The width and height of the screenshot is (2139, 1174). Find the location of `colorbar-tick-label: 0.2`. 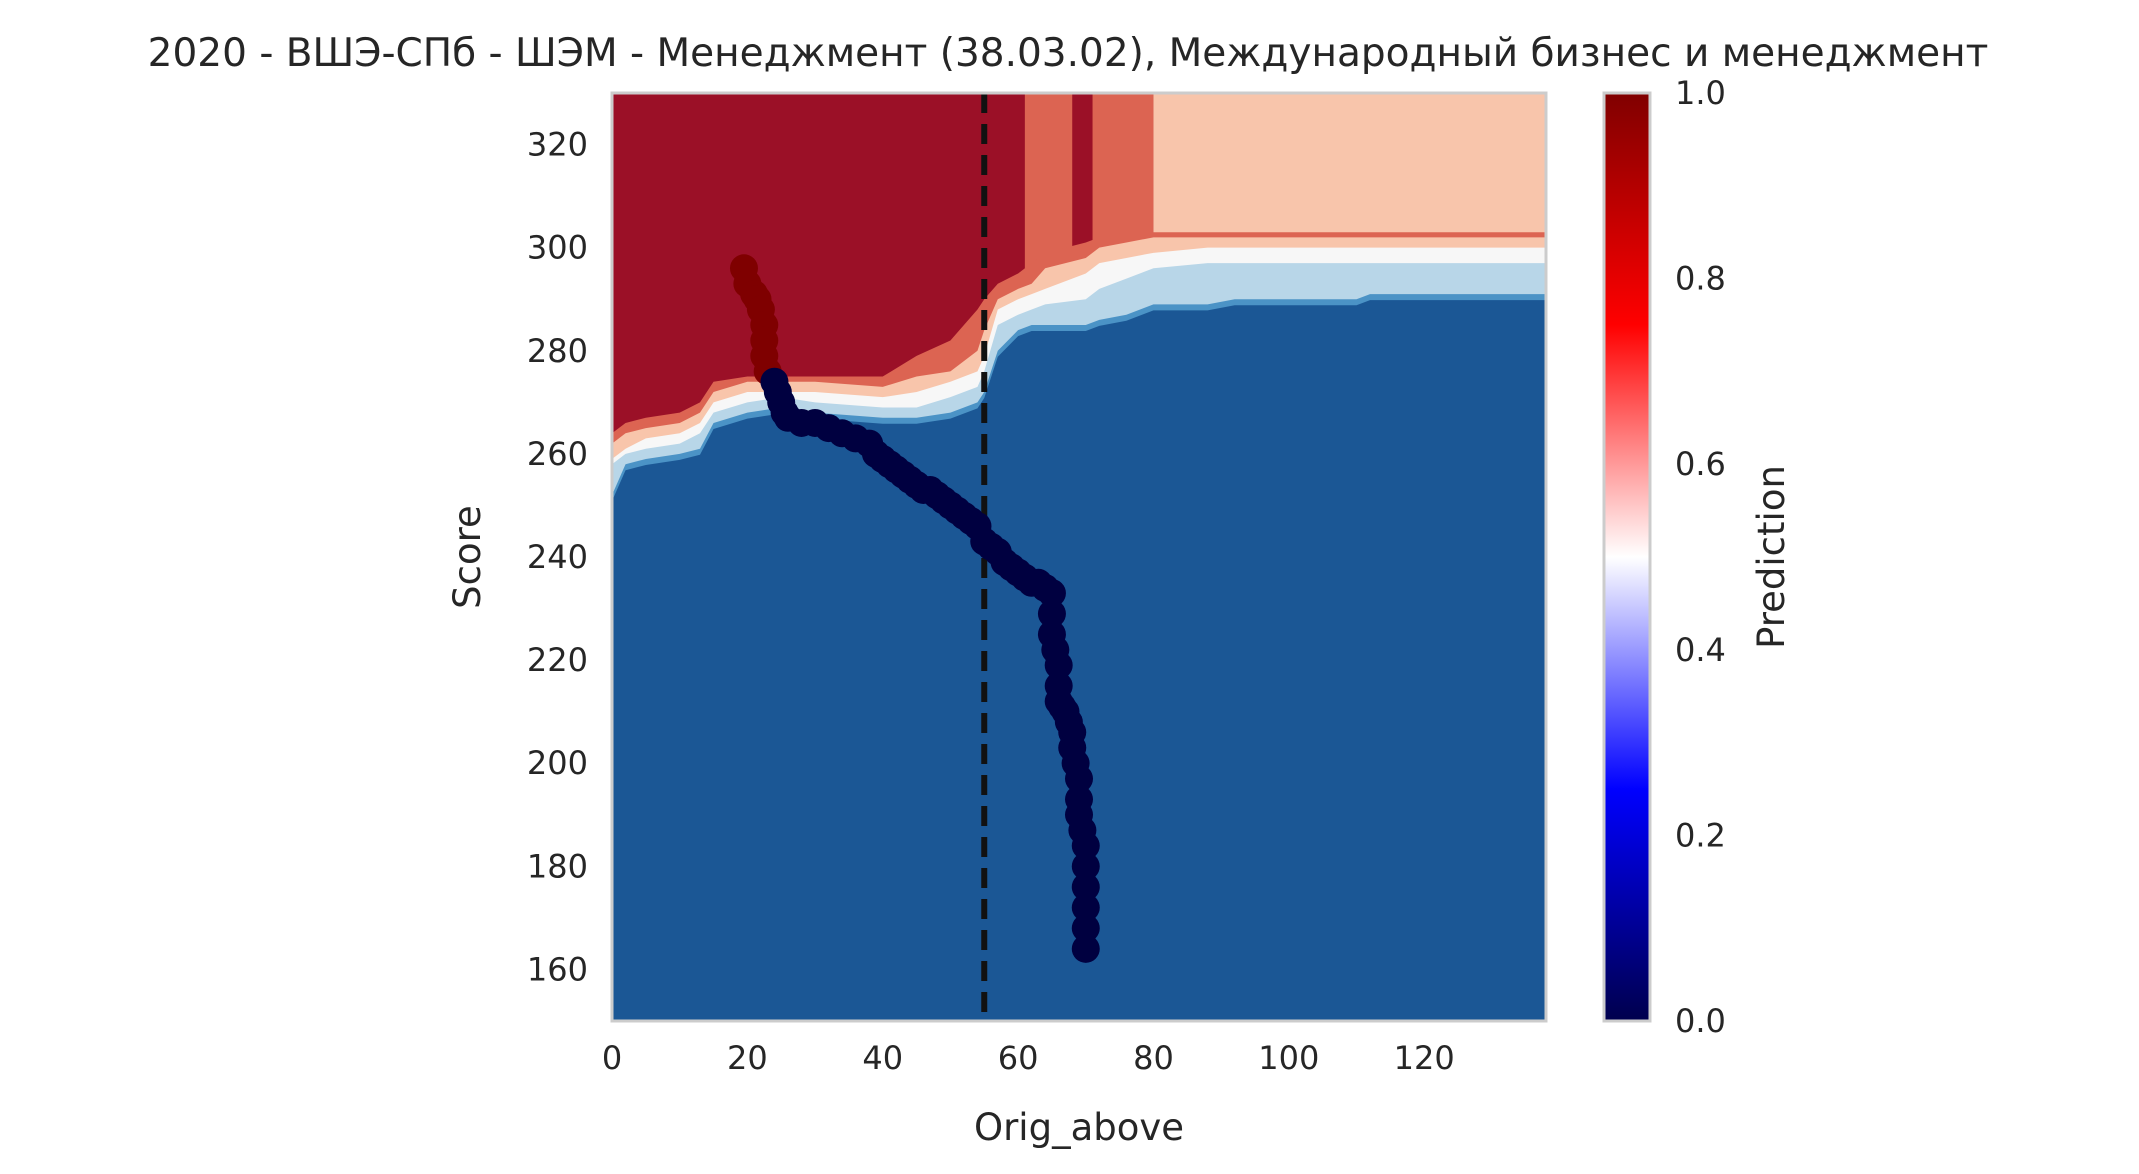

colorbar-tick-label: 0.2 is located at coordinates (1700, 835).